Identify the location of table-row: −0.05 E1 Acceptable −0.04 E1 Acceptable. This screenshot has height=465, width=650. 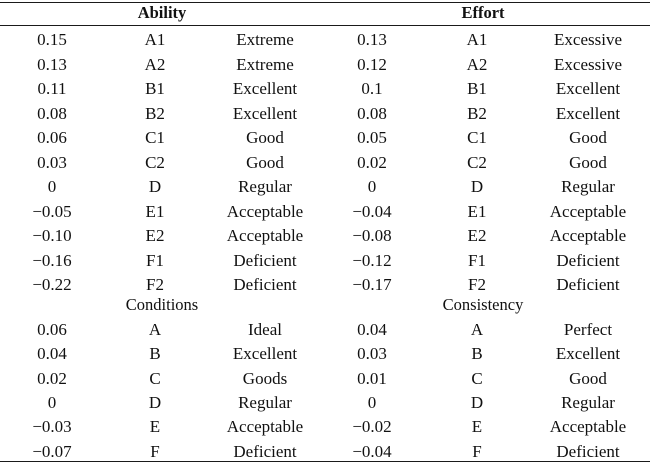
(325, 212).